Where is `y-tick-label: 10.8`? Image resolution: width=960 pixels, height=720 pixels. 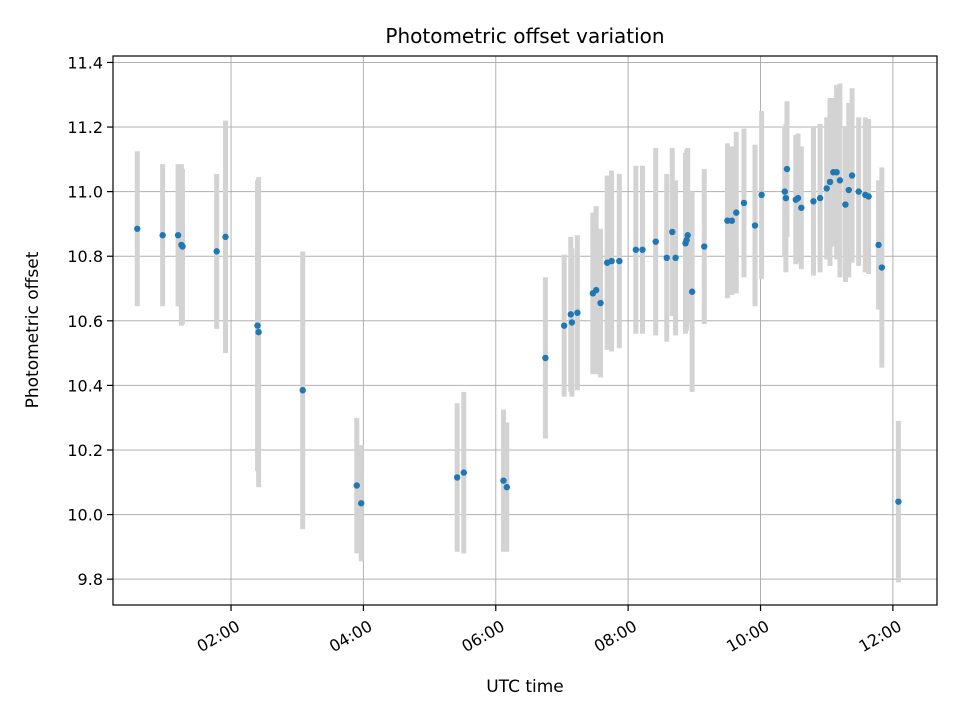
y-tick-label: 10.8 is located at coordinates (85, 256).